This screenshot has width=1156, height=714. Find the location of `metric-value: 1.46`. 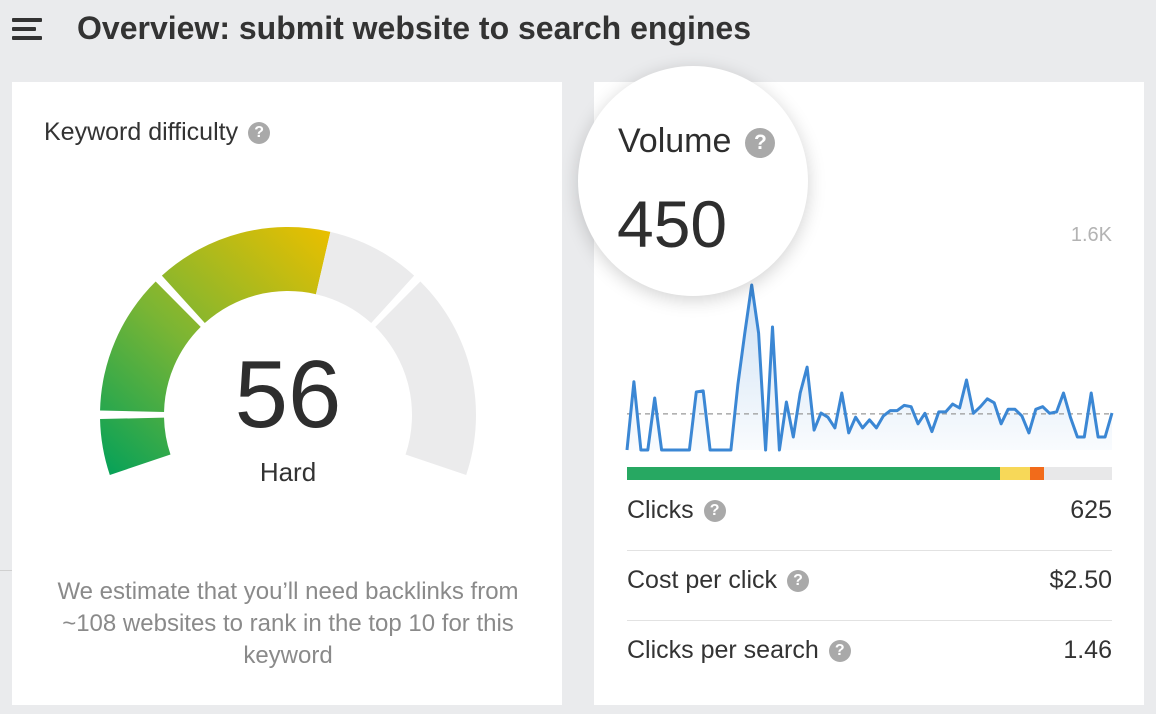

metric-value: 1.46 is located at coordinates (1087, 650).